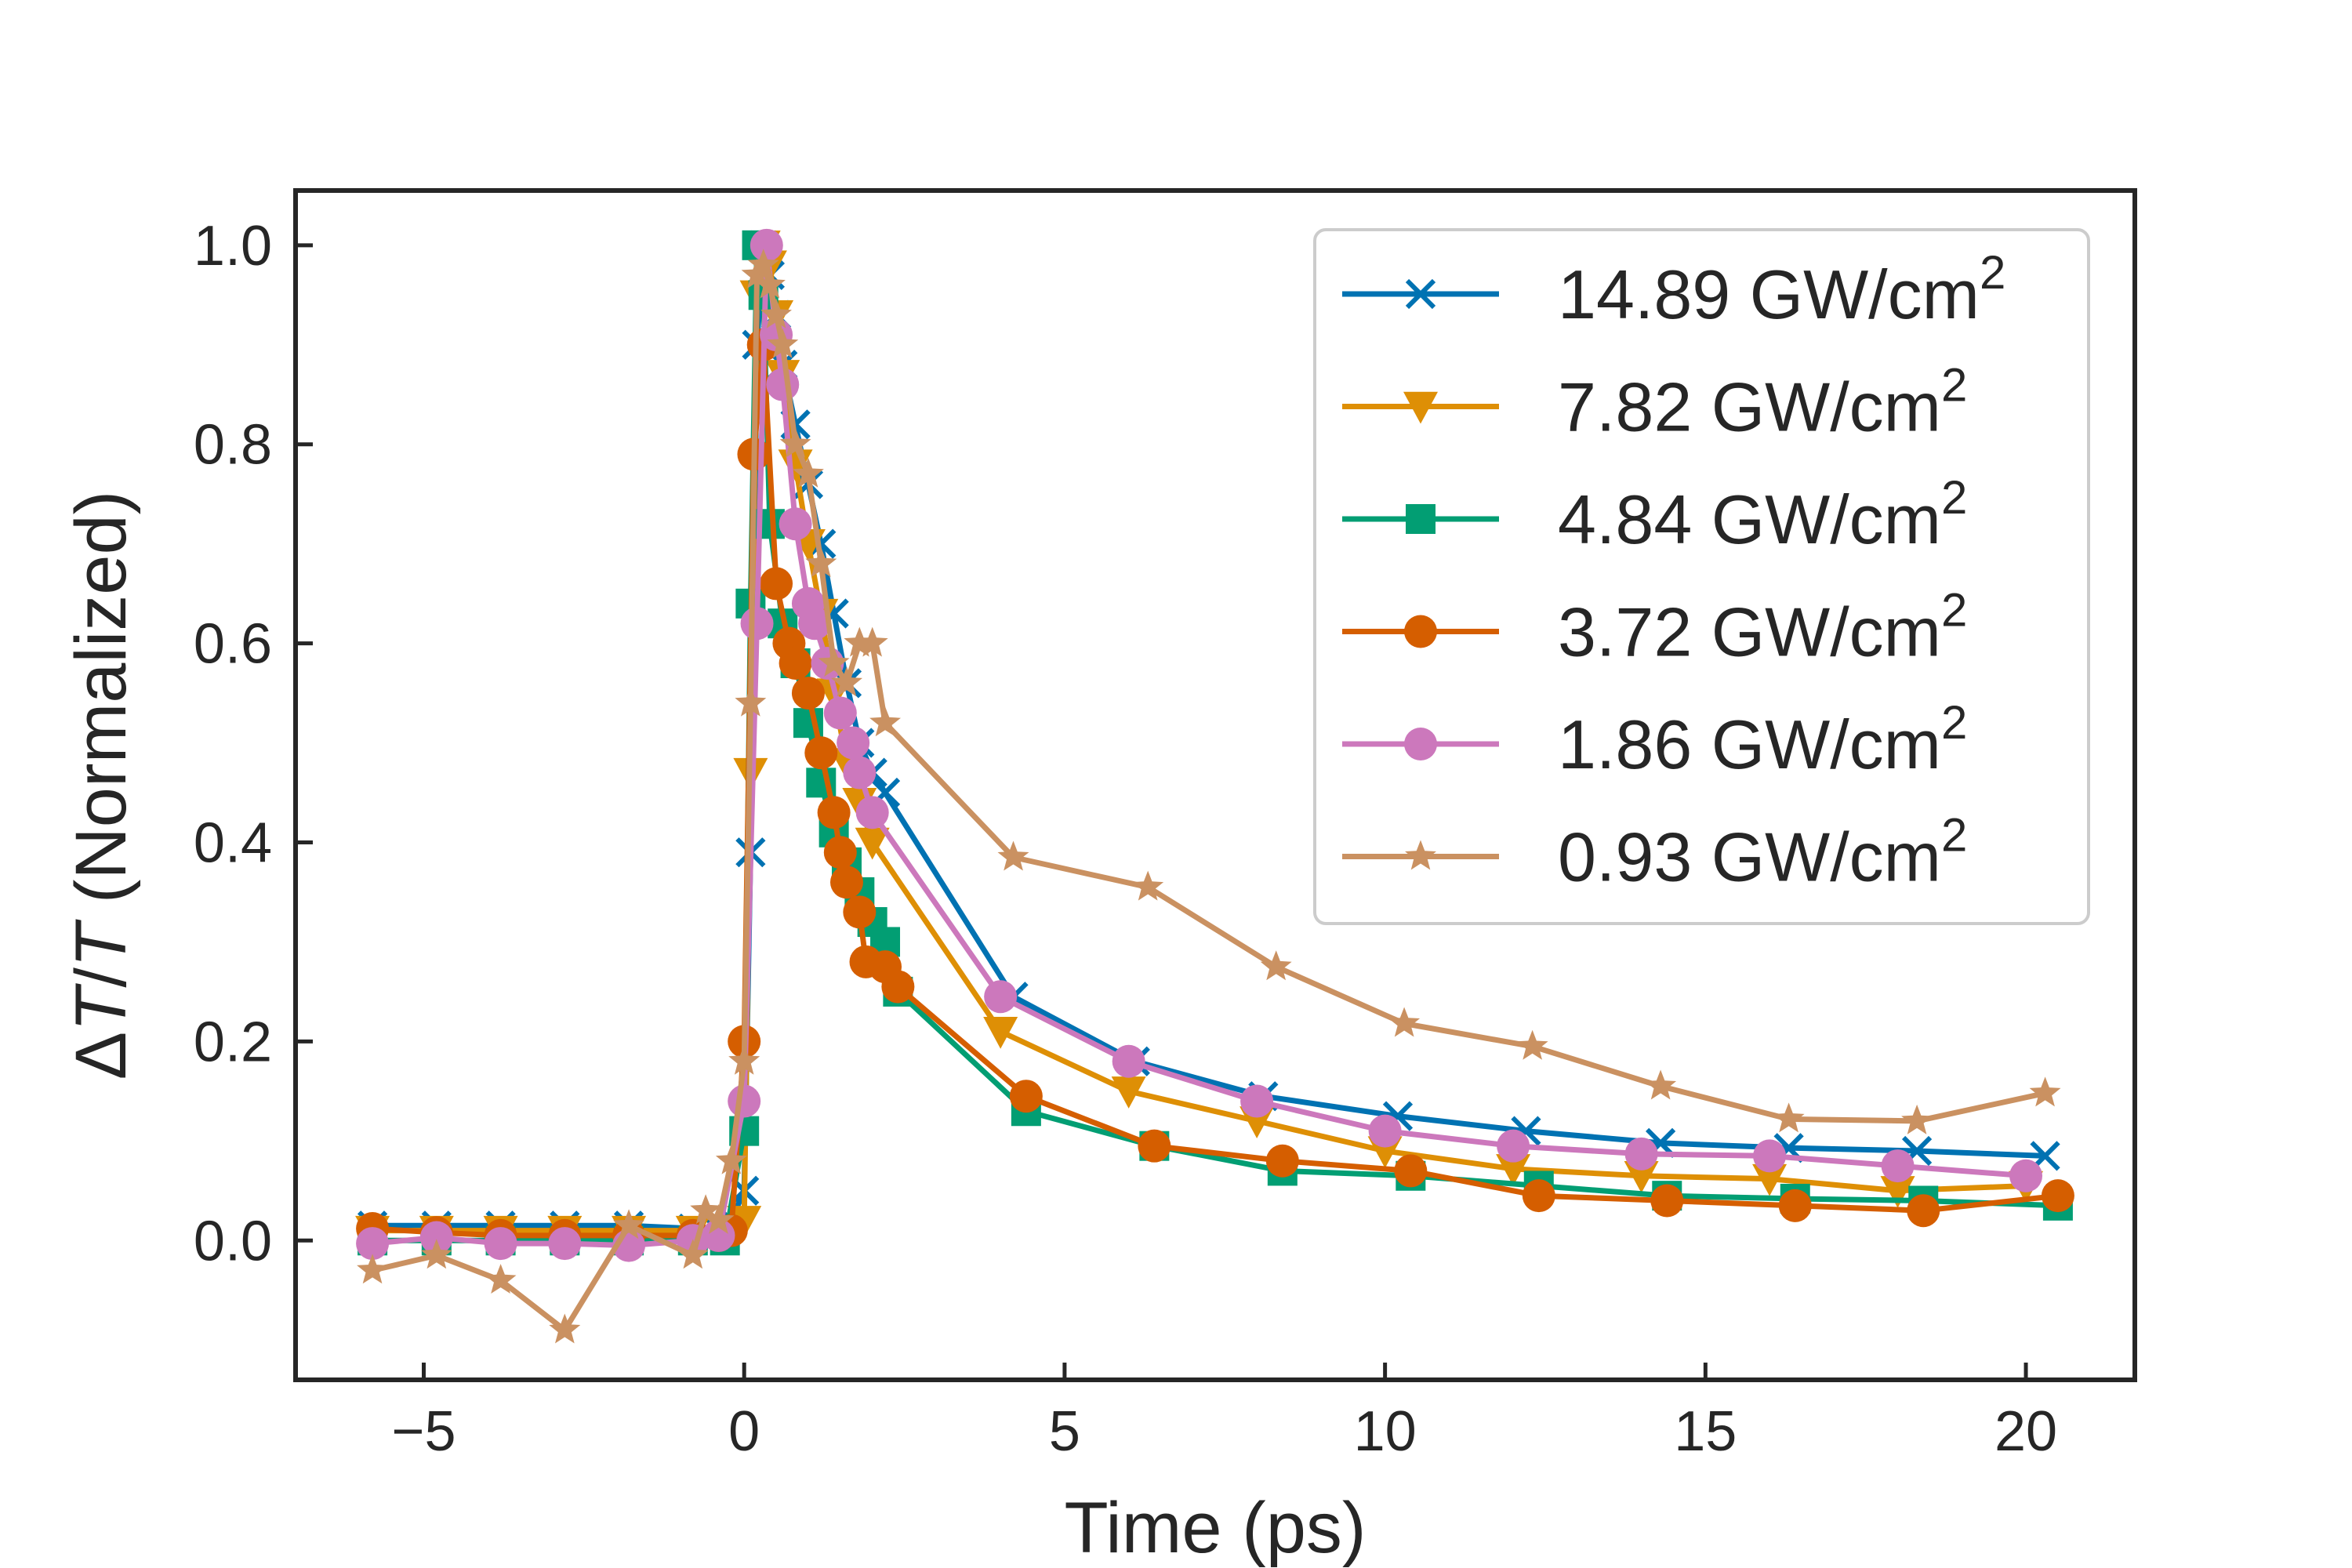 The height and width of the screenshot is (1568, 2352). What do you see at coordinates (1749, 407) in the screenshot?
I see `legend-label-text: 7.82 GW/cm` at bounding box center [1749, 407].